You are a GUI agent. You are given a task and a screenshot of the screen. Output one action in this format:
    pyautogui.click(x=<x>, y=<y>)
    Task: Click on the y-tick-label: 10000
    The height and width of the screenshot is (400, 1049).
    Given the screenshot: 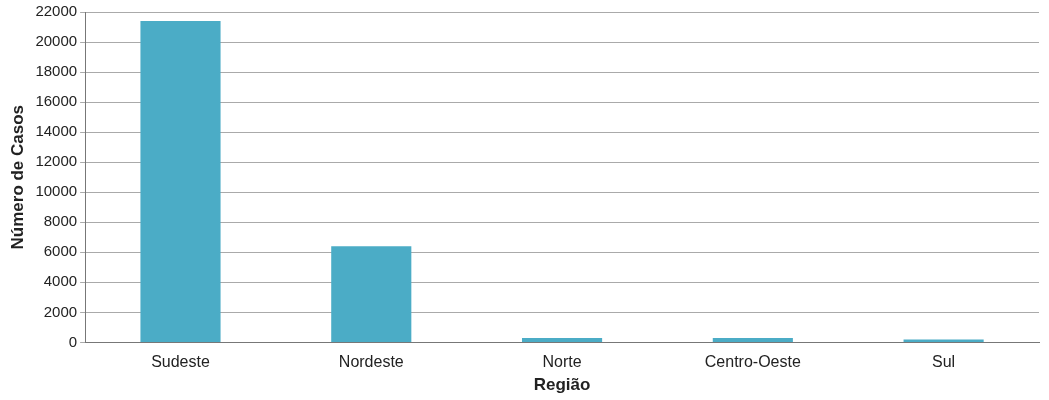 What is the action you would take?
    pyautogui.click(x=56, y=191)
    